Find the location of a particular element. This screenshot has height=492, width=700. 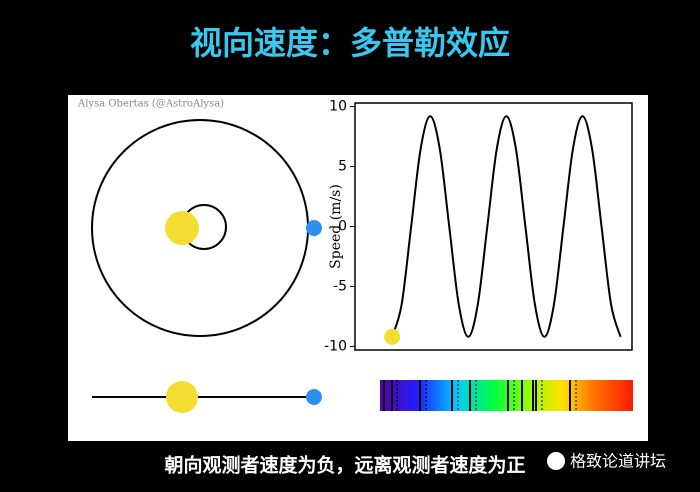

current-point is located at coordinates (392, 336).